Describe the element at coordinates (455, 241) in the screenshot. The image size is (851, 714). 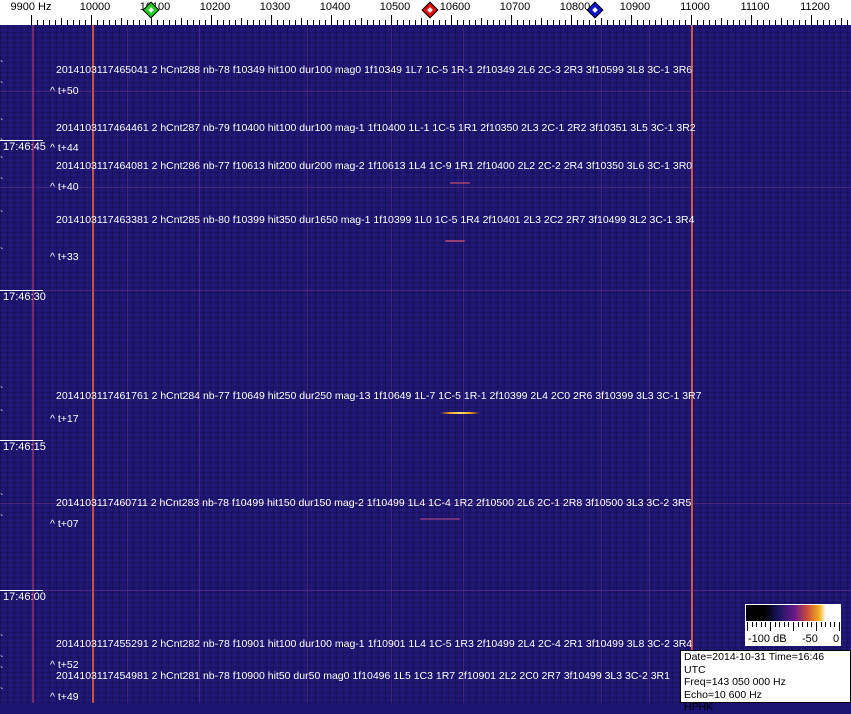
I see `meteor-echo` at that location.